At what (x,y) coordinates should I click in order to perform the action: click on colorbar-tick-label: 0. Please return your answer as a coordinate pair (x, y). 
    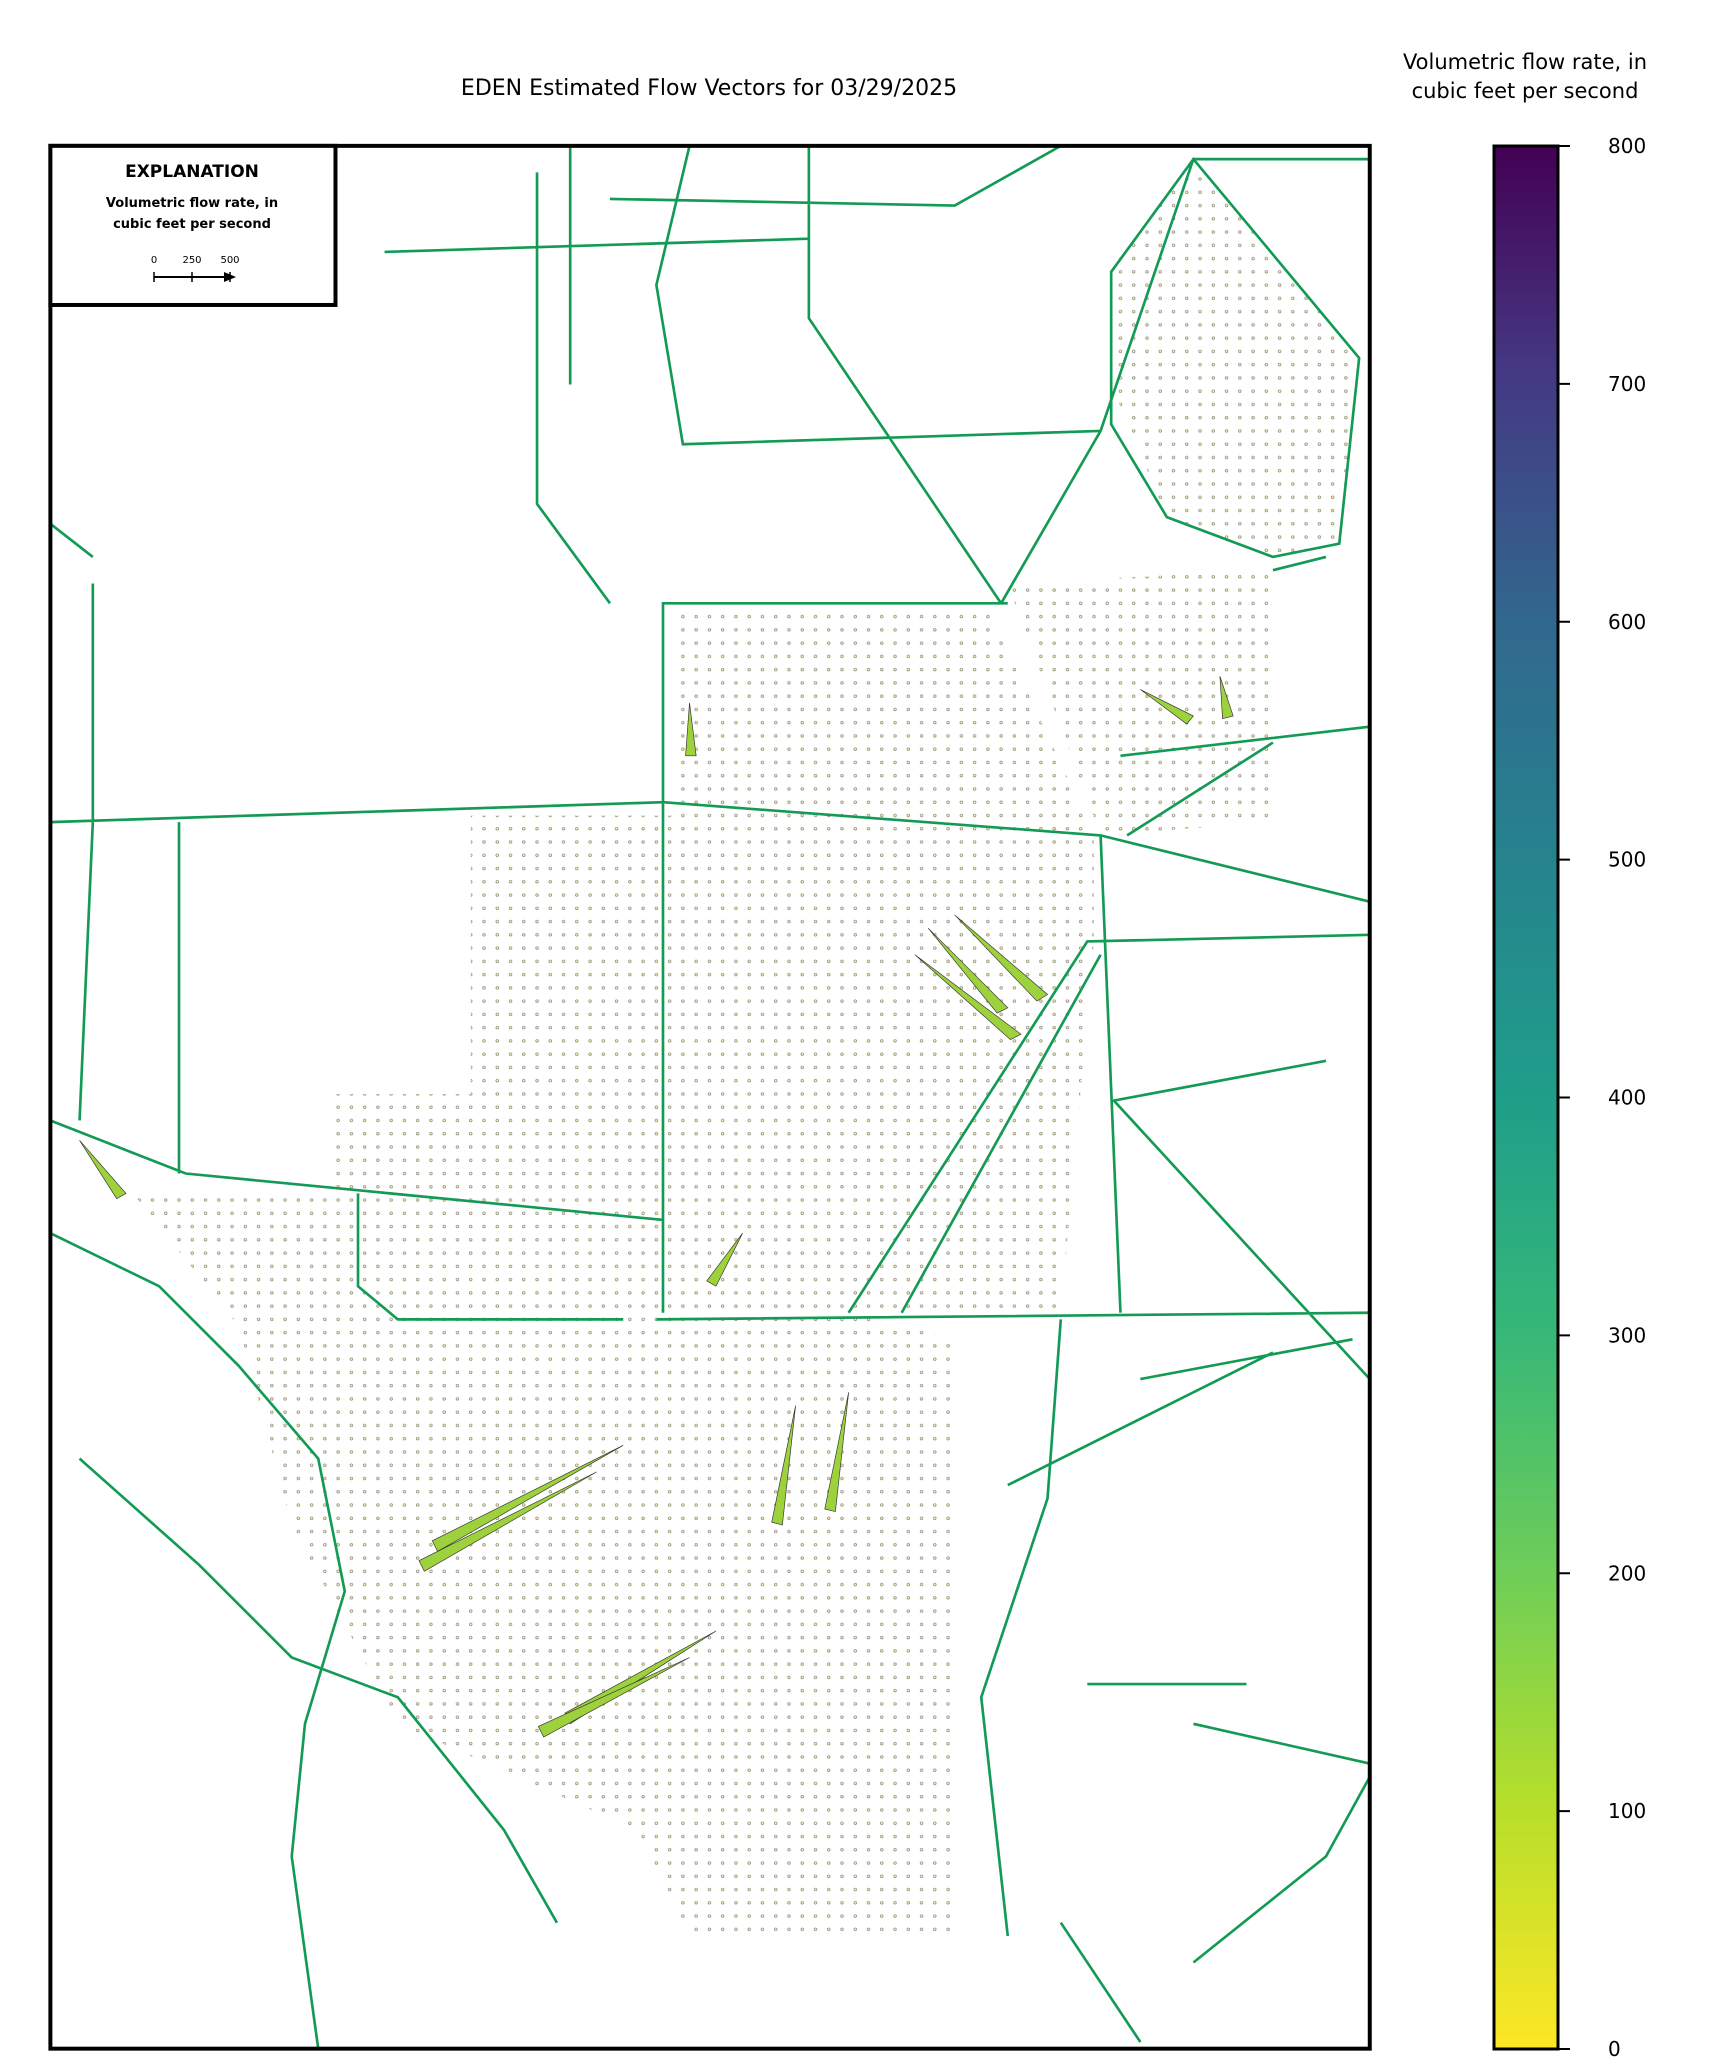
    Looking at the image, I should click on (1614, 2049).